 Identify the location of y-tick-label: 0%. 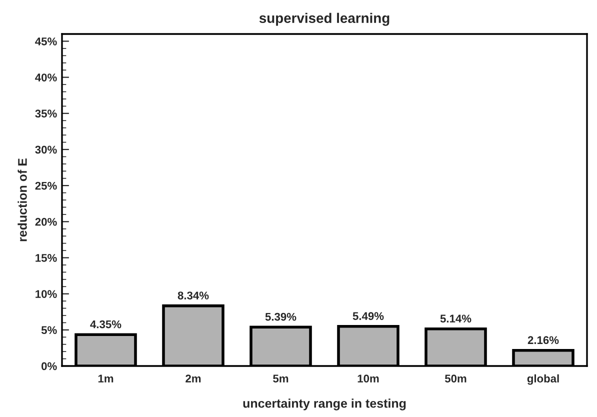
(49, 366).